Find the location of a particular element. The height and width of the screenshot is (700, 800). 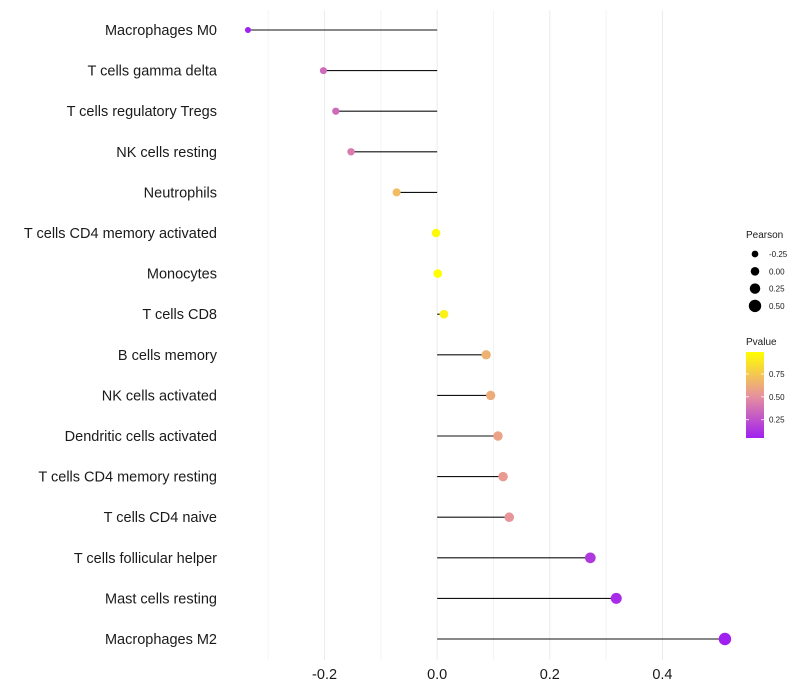

x-axis-labels: -0.2 0.0 0.2 0.4 is located at coordinates (492, 675).